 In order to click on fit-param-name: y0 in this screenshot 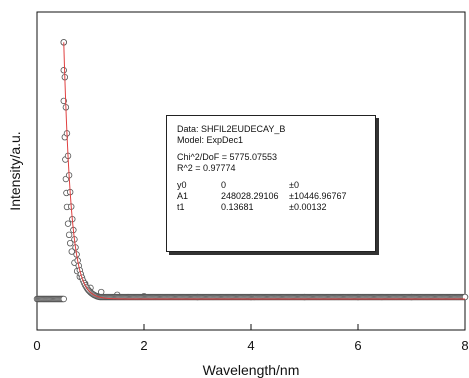, I will do `click(182, 185)`.